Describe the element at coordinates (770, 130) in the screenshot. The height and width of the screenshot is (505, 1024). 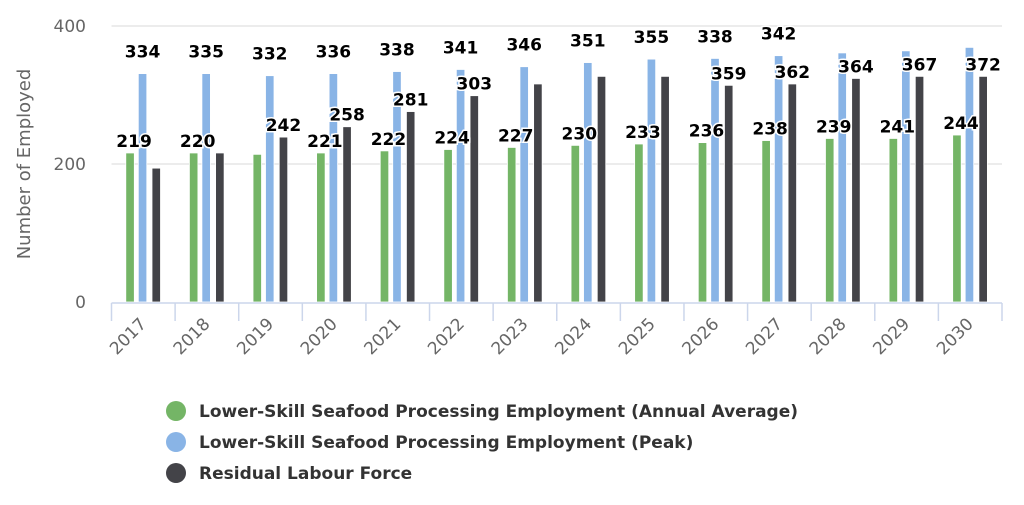
I see `data-label: 238` at that location.